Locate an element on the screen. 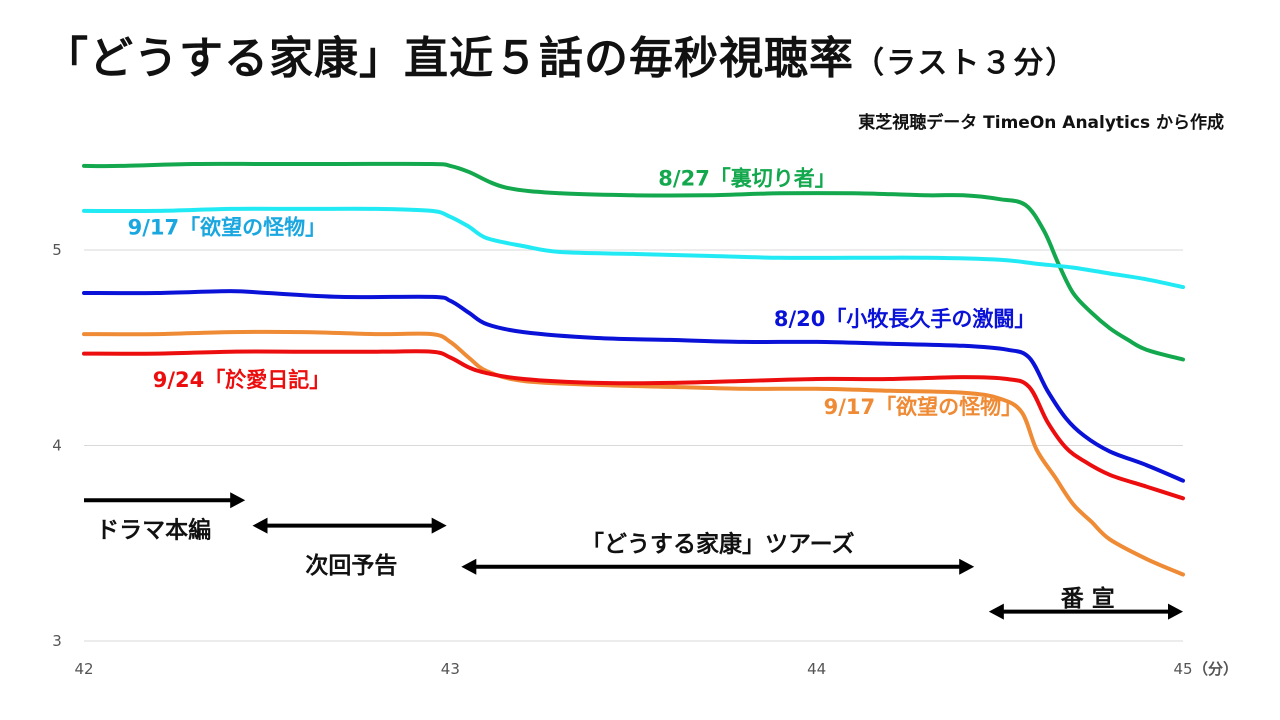 The image size is (1280, 720). chart-title: 「どうする家康」直近５話の毎秒視聴率（ラスト３分） is located at coordinates (560, 54).